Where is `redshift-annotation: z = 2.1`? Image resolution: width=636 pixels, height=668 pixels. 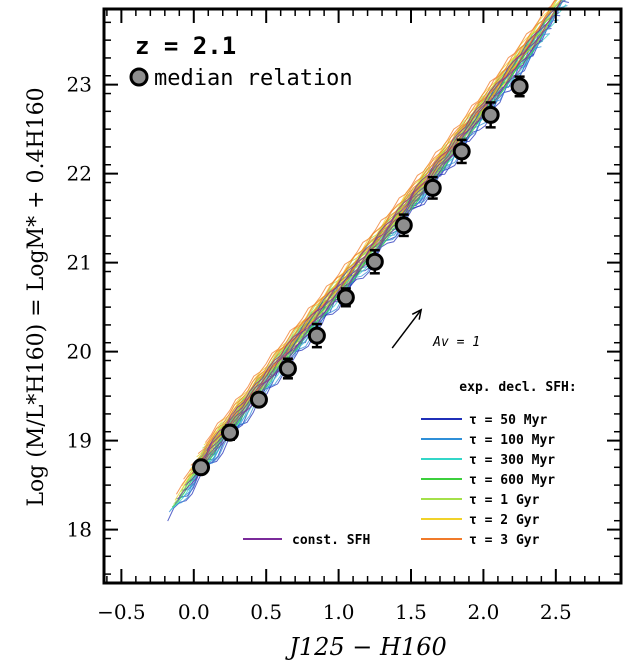 redshift-annotation: z = 2.1 is located at coordinates (185, 46).